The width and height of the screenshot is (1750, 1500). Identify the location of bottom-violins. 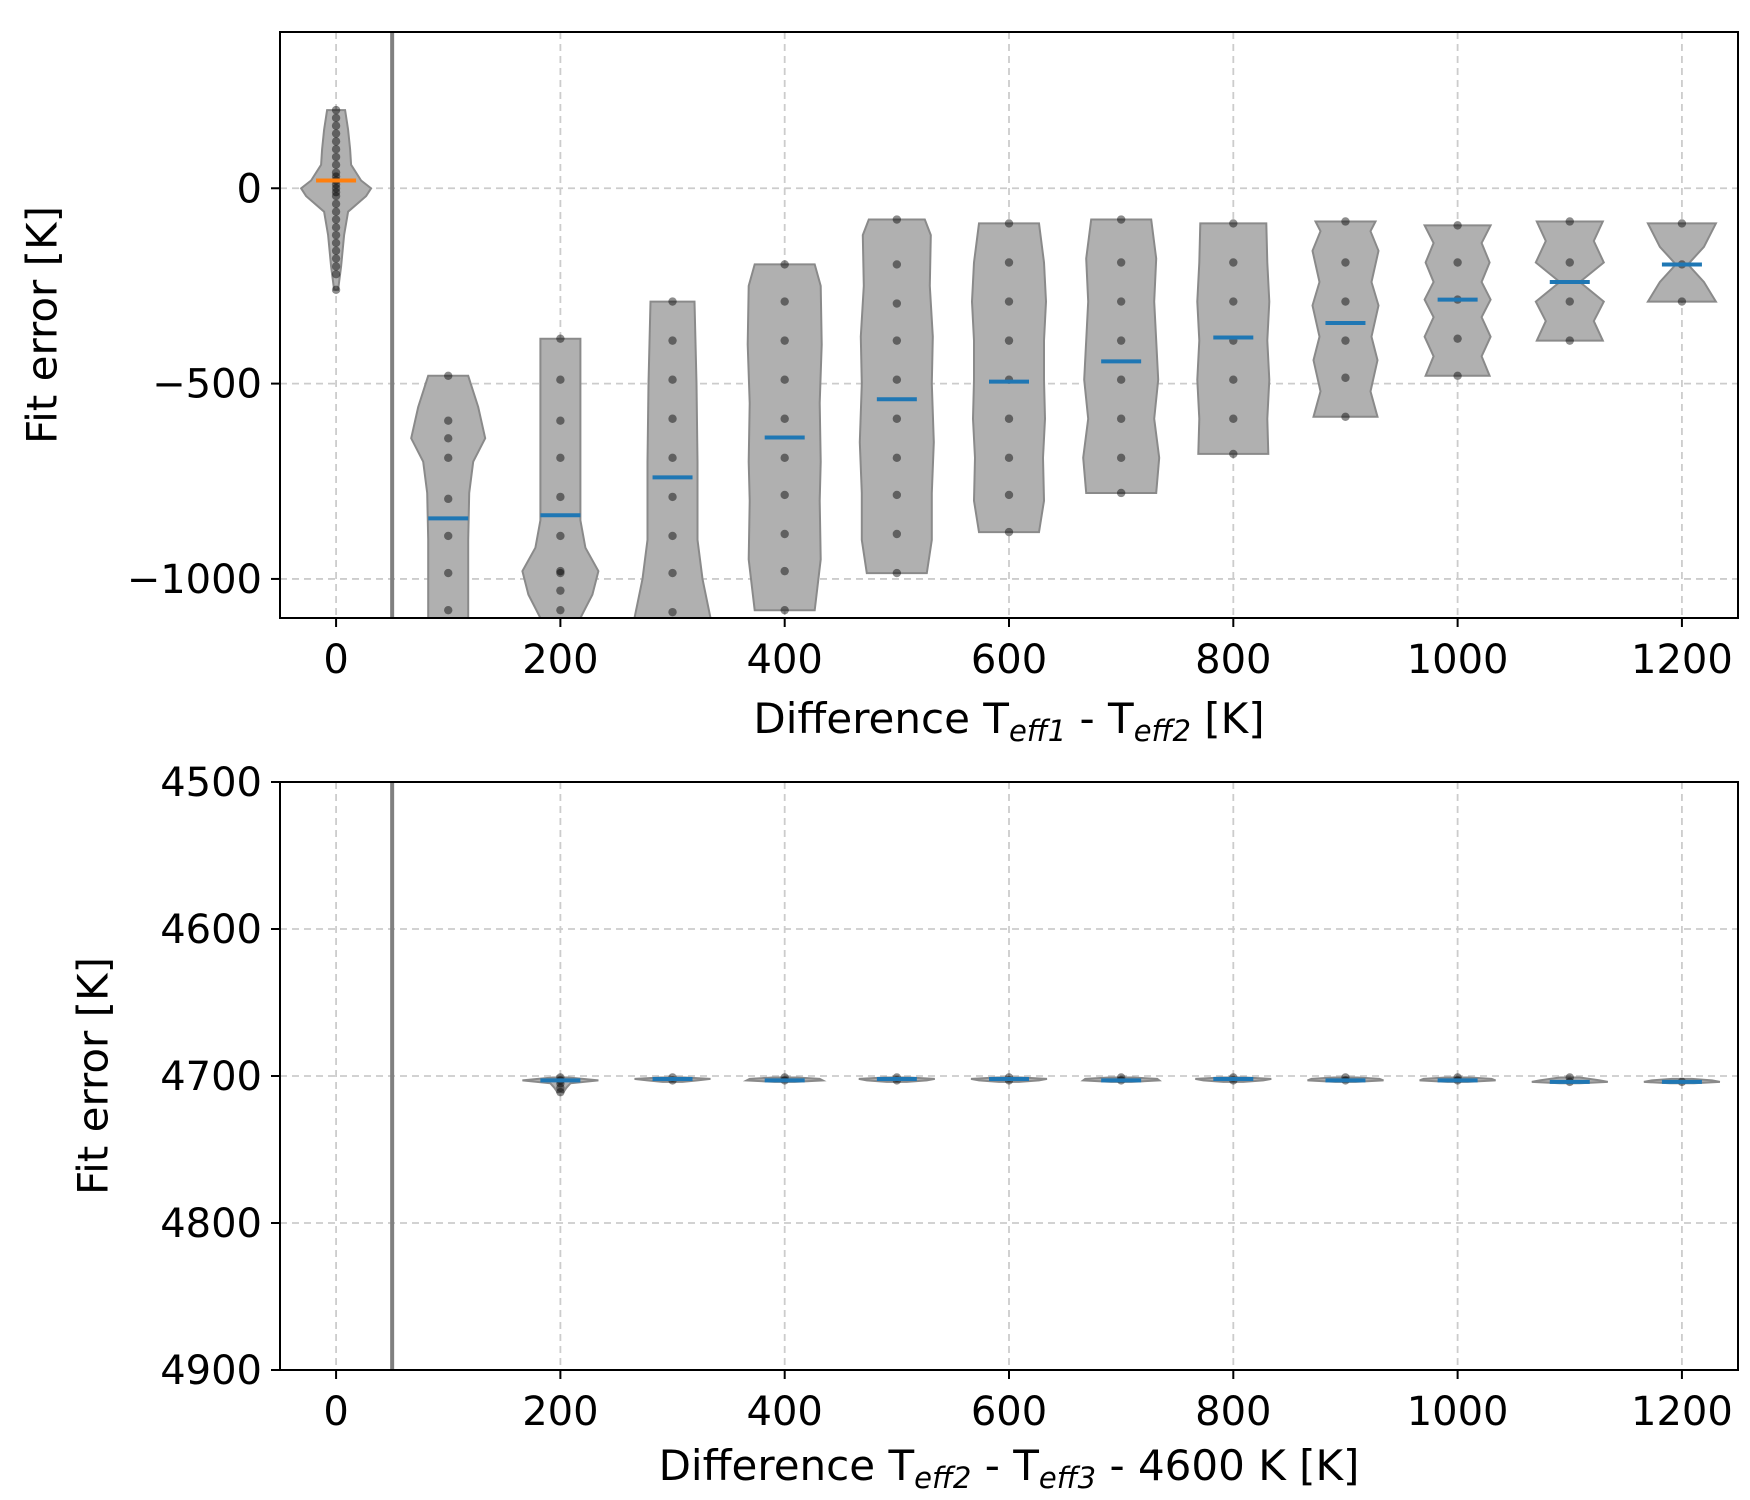
(1121, 1085).